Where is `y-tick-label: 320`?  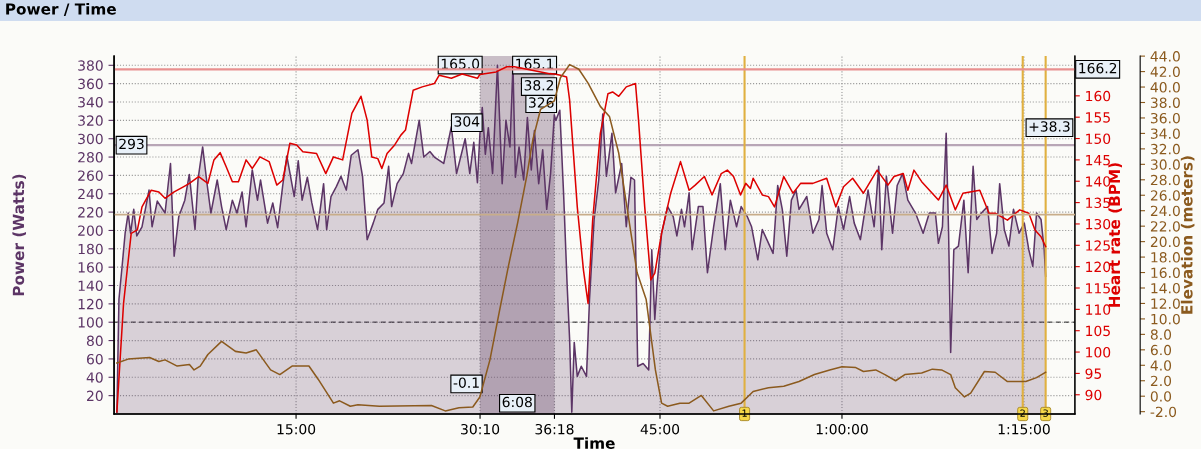 y-tick-label: 320 is located at coordinates (90, 120).